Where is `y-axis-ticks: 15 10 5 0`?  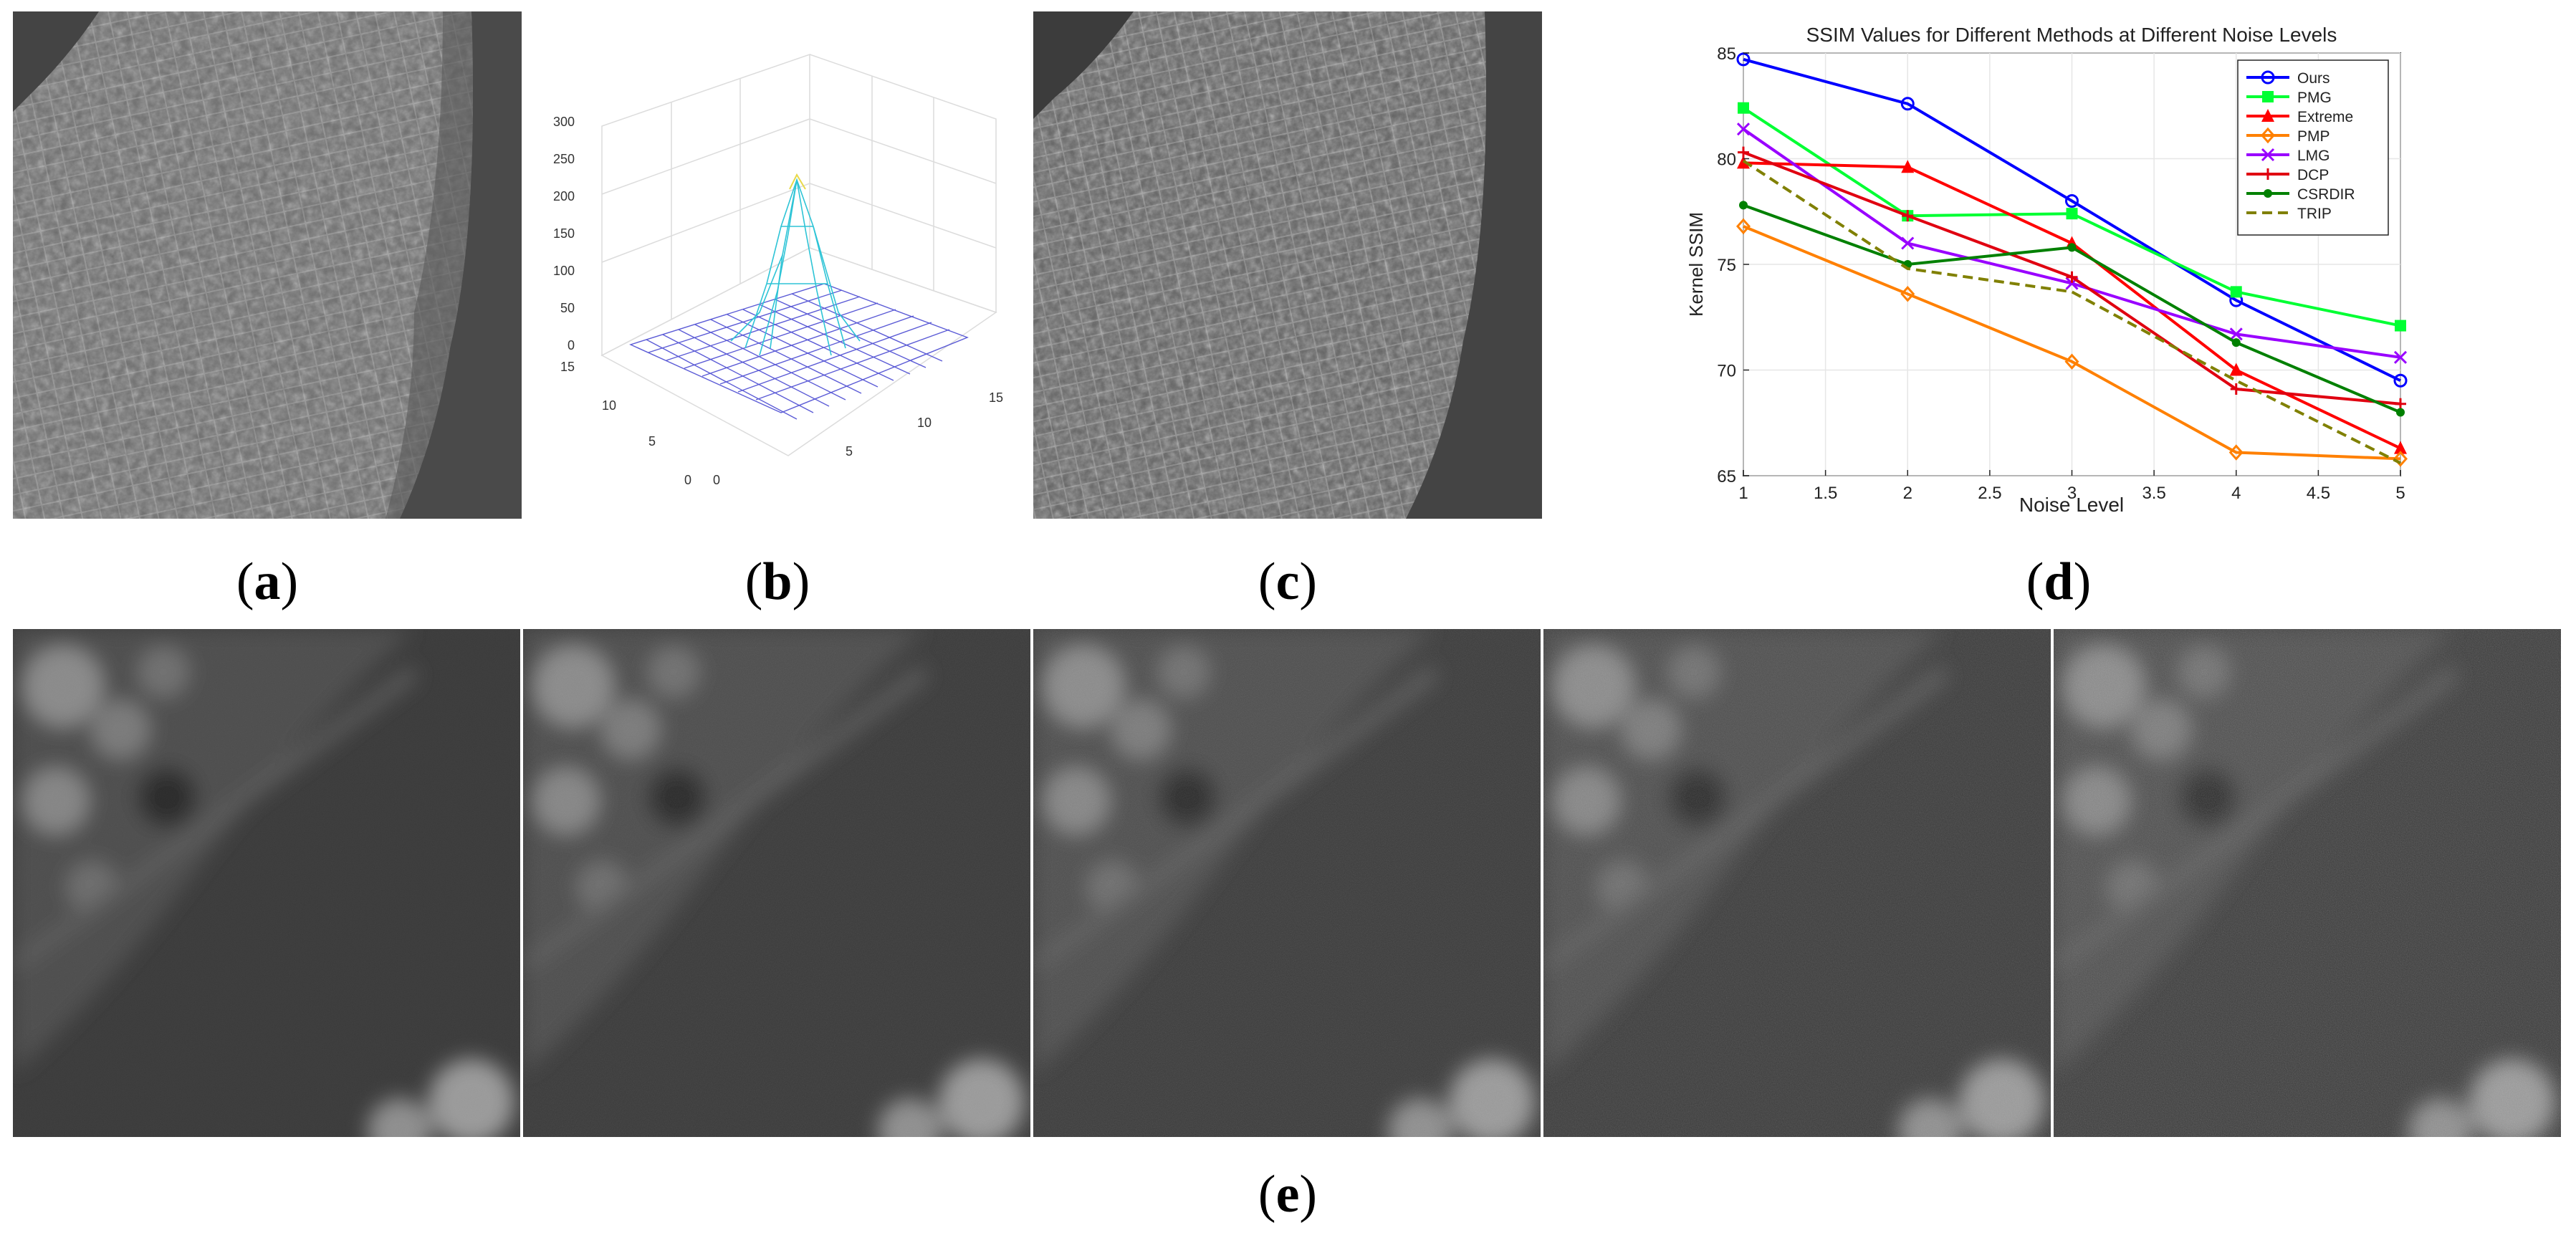 y-axis-ticks: 15 10 5 0 is located at coordinates (625, 423).